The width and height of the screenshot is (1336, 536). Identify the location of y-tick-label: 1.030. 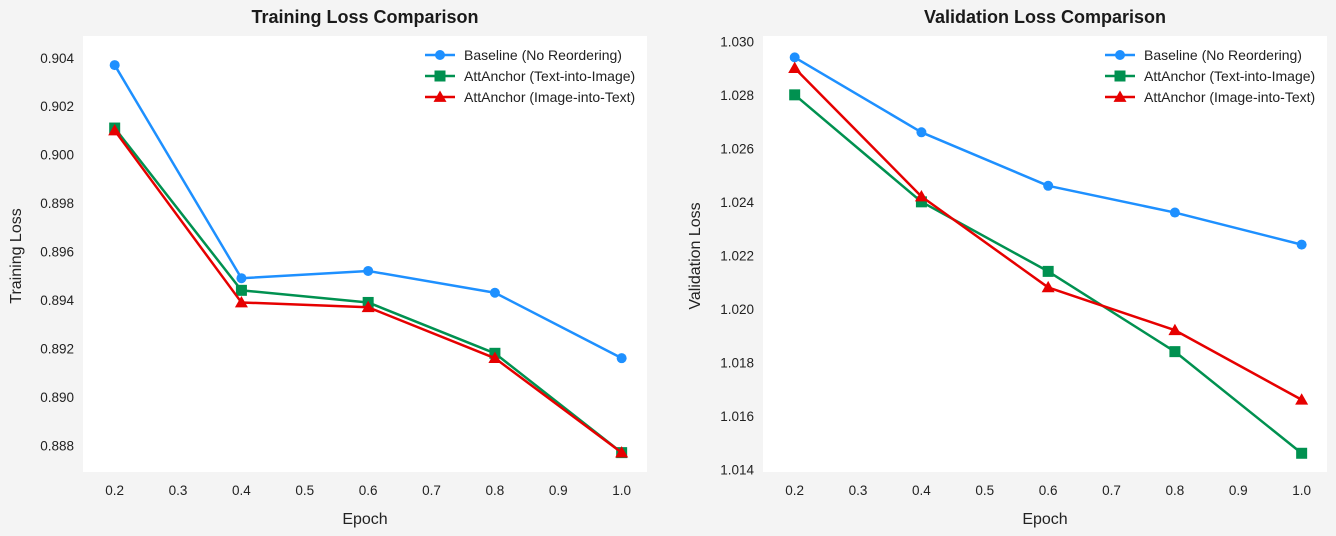
(737, 41).